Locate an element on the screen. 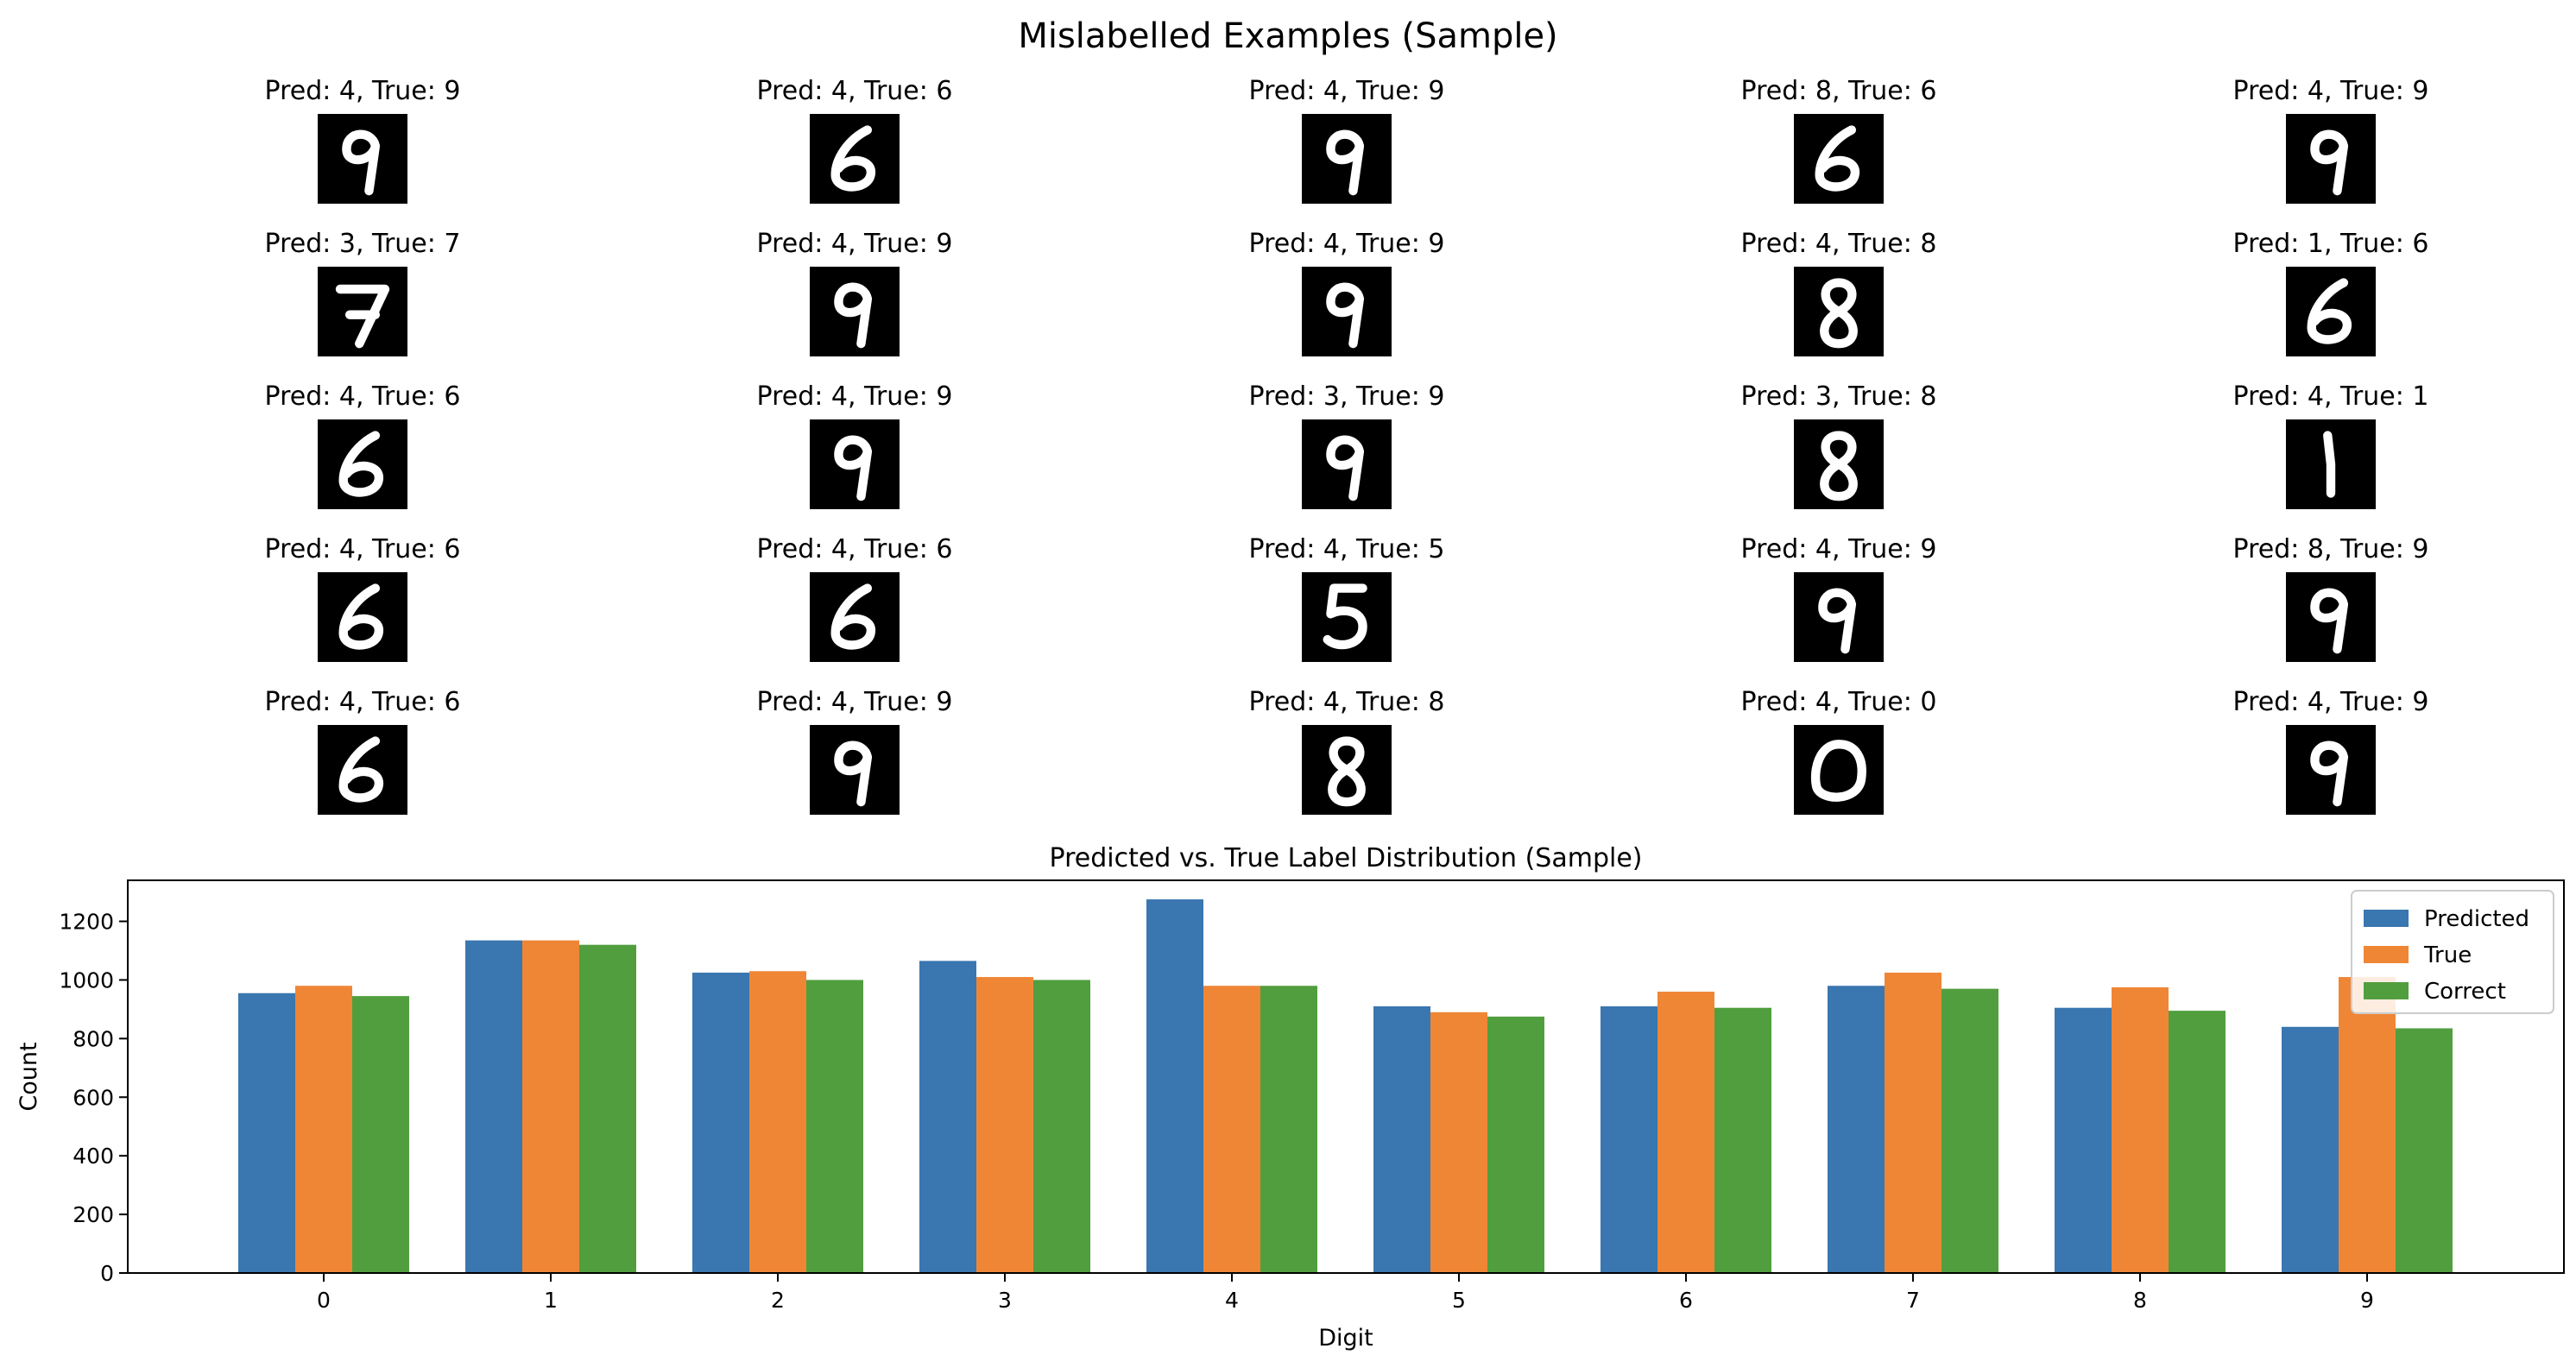  example-cell: Pred: 4, True: 5 is located at coordinates (1346, 608).